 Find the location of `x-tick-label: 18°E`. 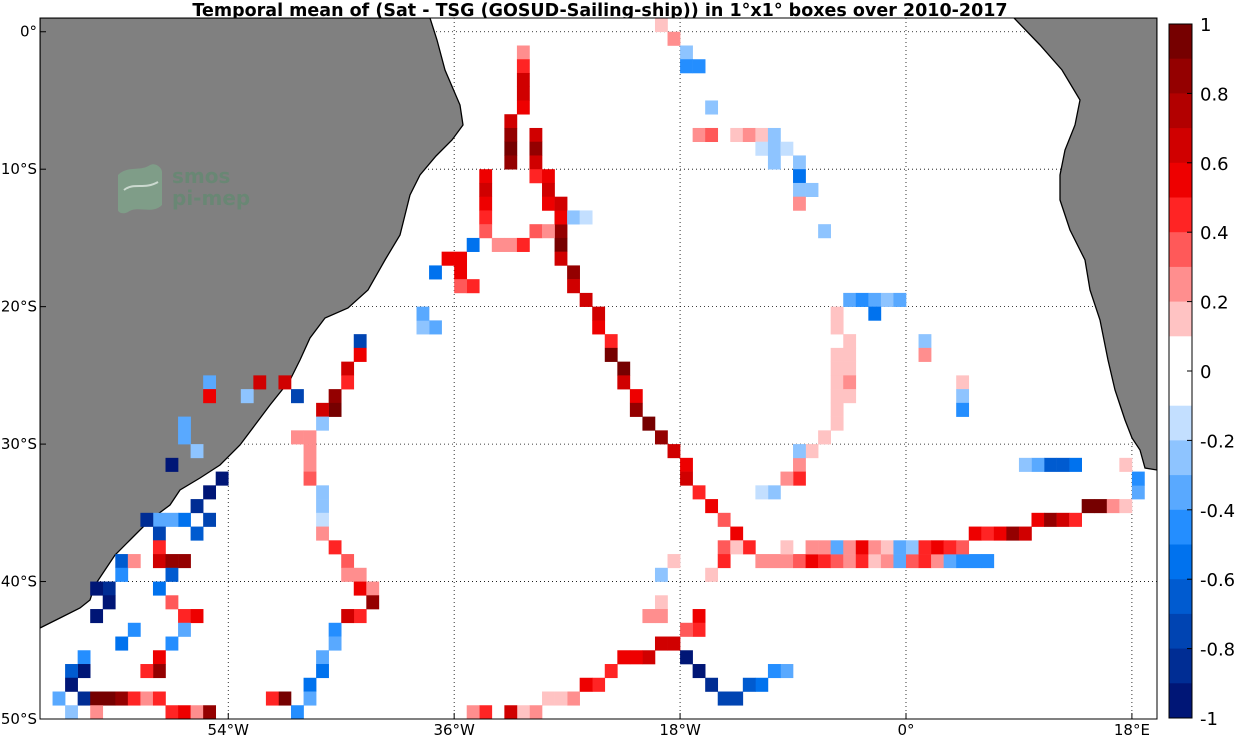

x-tick-label: 18°E is located at coordinates (1132, 729).